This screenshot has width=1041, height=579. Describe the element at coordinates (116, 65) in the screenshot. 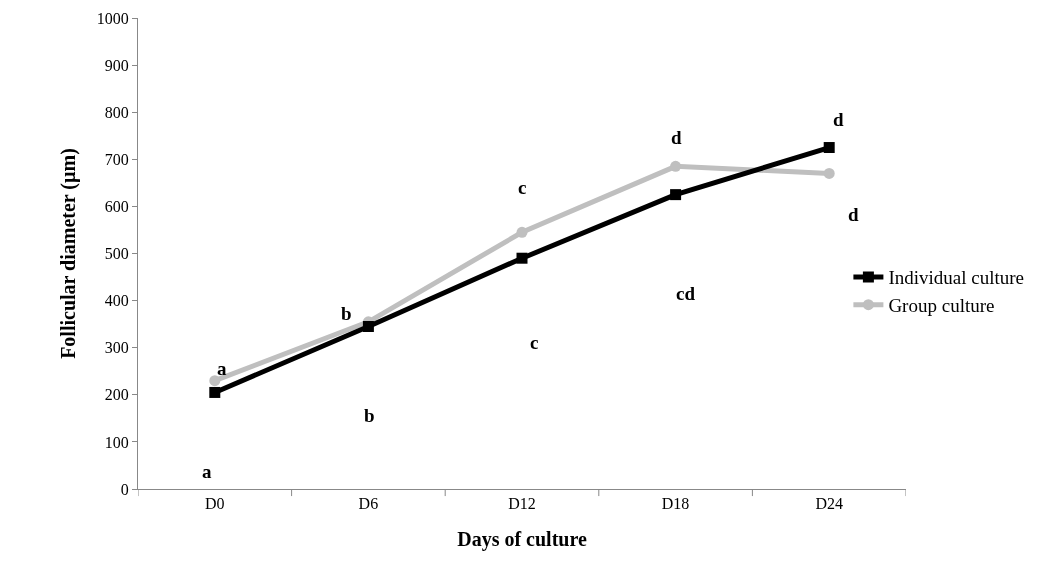

I see `y-tick-label: 900` at that location.